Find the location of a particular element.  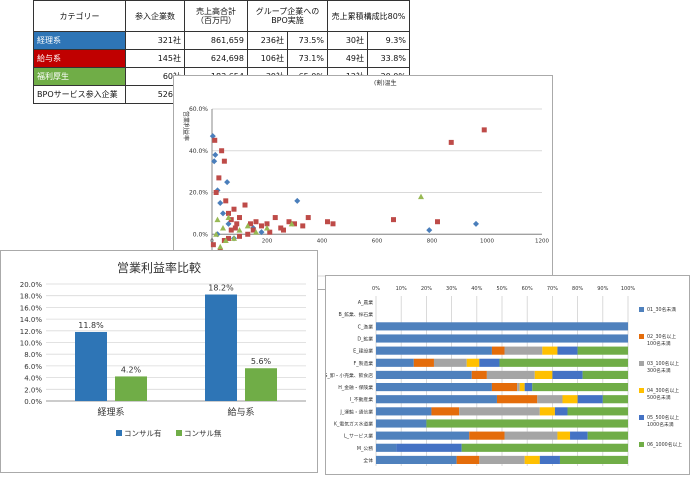

scatter-xtick: 200 is located at coordinates (267, 241).